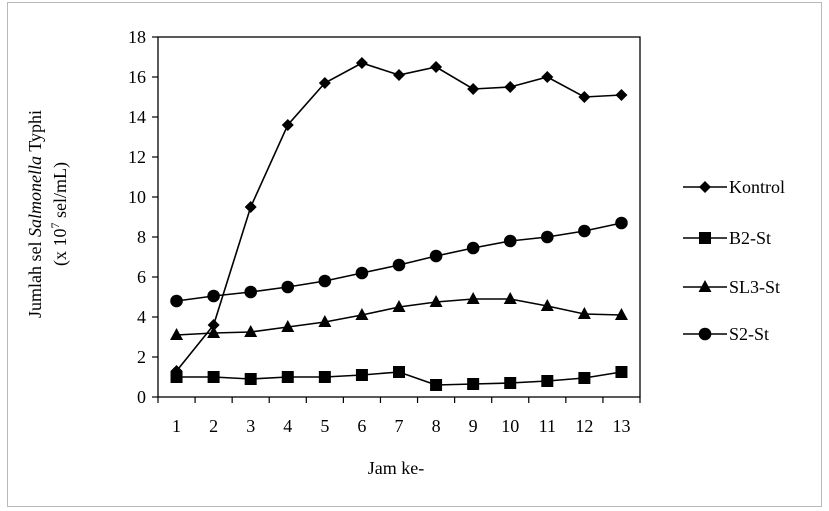  Describe the element at coordinates (726, 334) in the screenshot. I see `legend-entry-s2-st: S2-St` at that location.